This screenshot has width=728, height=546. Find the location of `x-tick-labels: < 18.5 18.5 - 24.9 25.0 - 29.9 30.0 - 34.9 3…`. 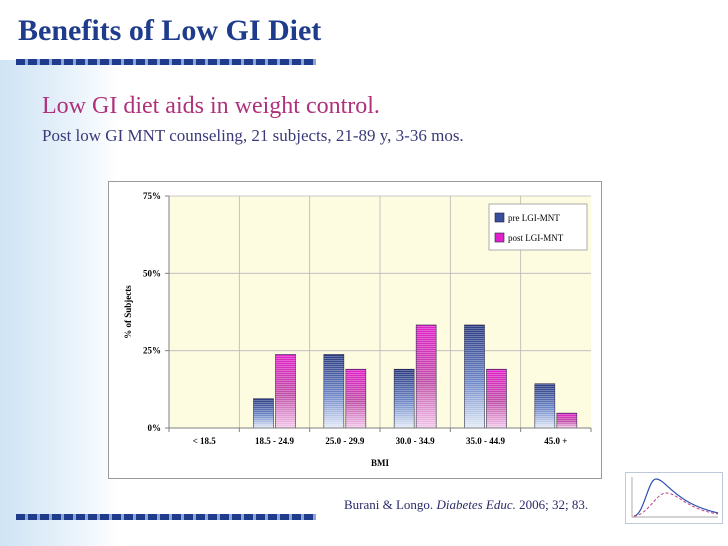

x-tick-labels: < 18.5 18.5 - 24.9 25.0 - 29.9 30.0 - 34.9 3… is located at coordinates (380, 441).